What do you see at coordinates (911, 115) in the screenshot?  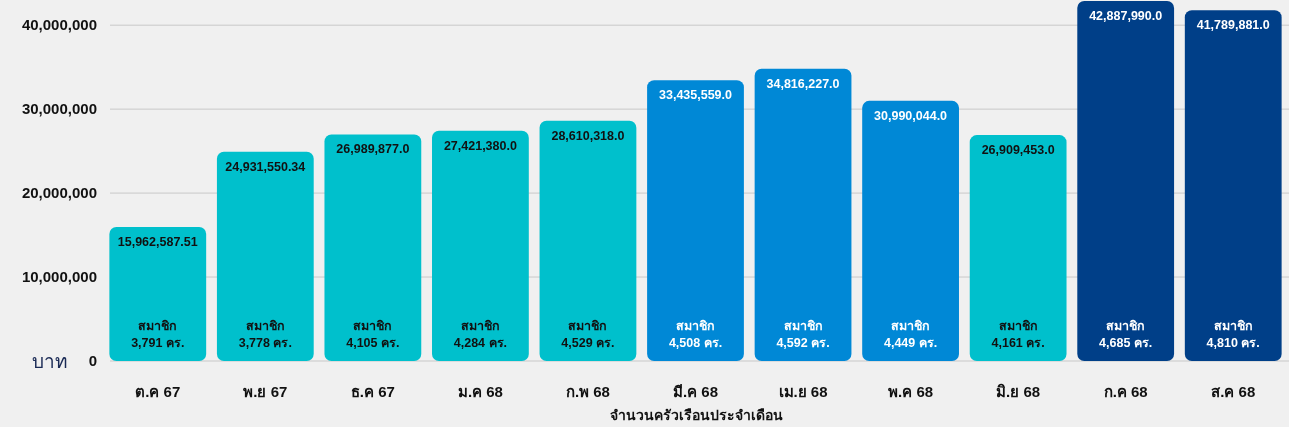 I see `data-label: 30,990,044.0` at bounding box center [911, 115].